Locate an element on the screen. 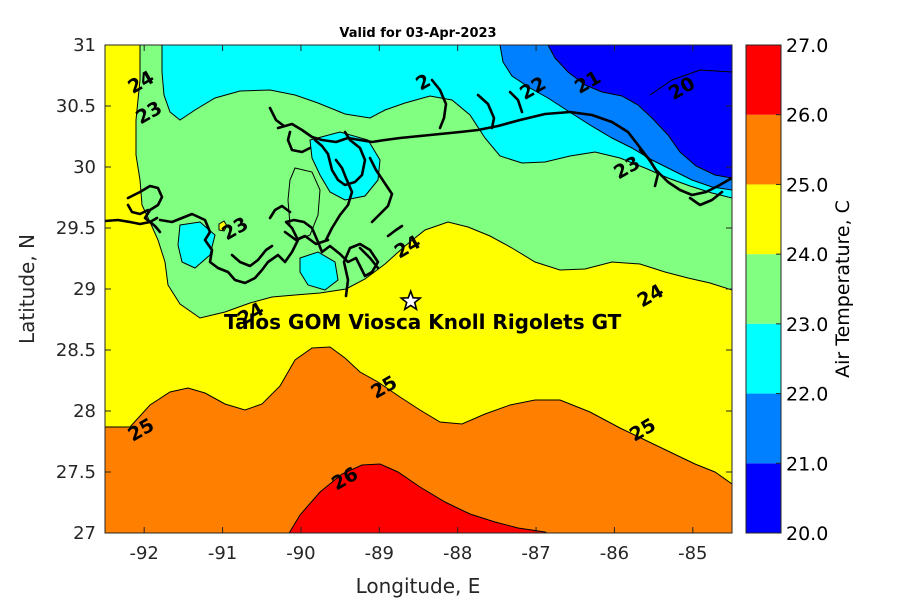 This screenshot has width=900, height=600. colorbar-tick-label: 21.0 is located at coordinates (807, 464).